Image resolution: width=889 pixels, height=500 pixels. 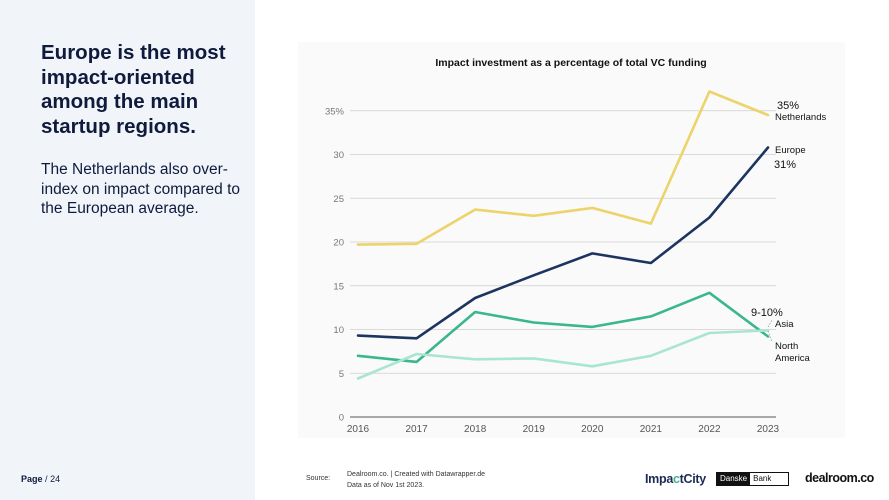 What do you see at coordinates (475, 429) in the screenshot?
I see `x-tick-label: 2018` at bounding box center [475, 429].